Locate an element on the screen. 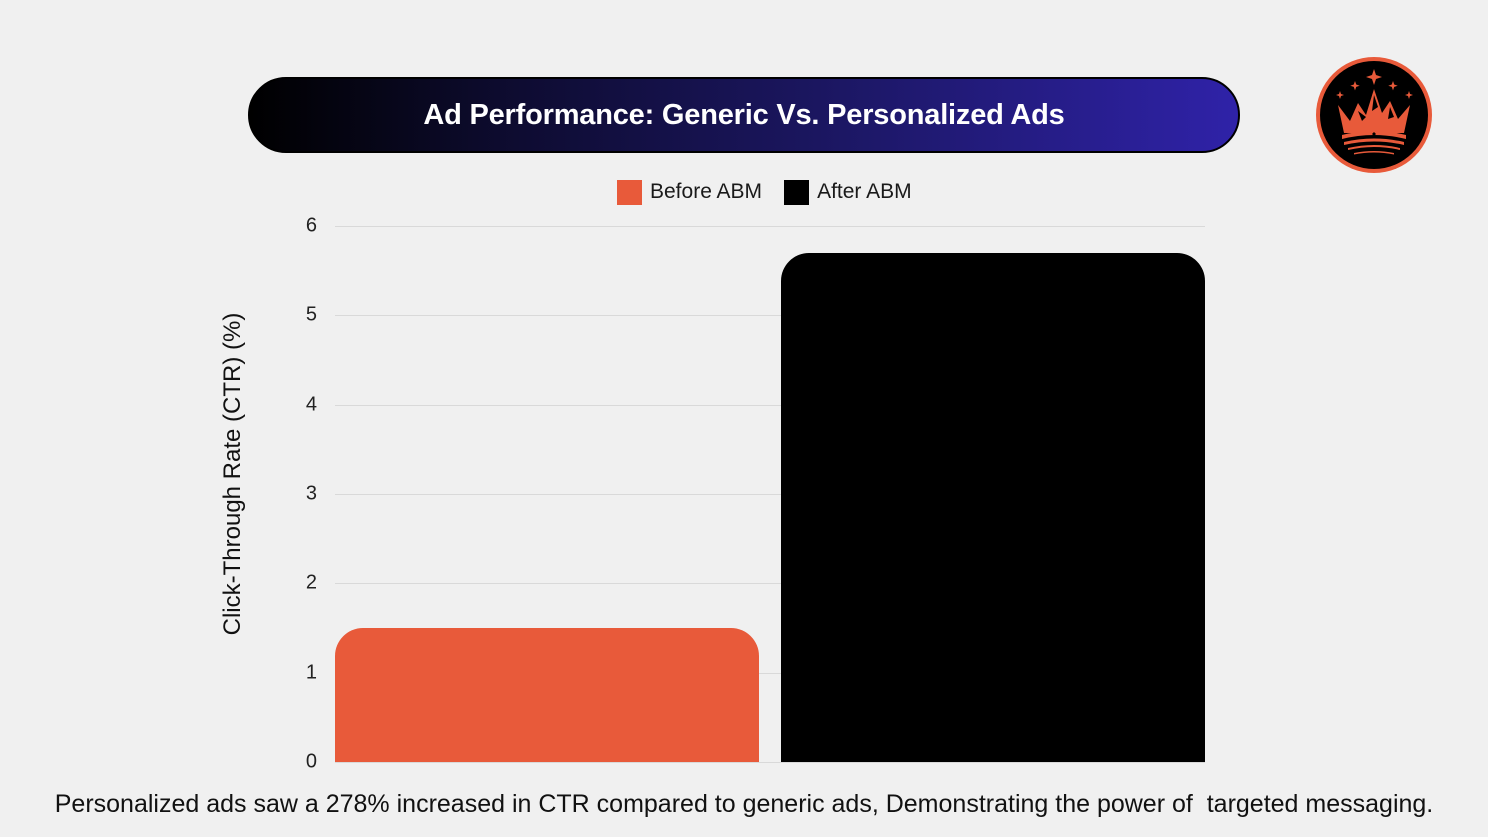 The height and width of the screenshot is (837, 1488). y-tick-label: 0 is located at coordinates (311, 761).